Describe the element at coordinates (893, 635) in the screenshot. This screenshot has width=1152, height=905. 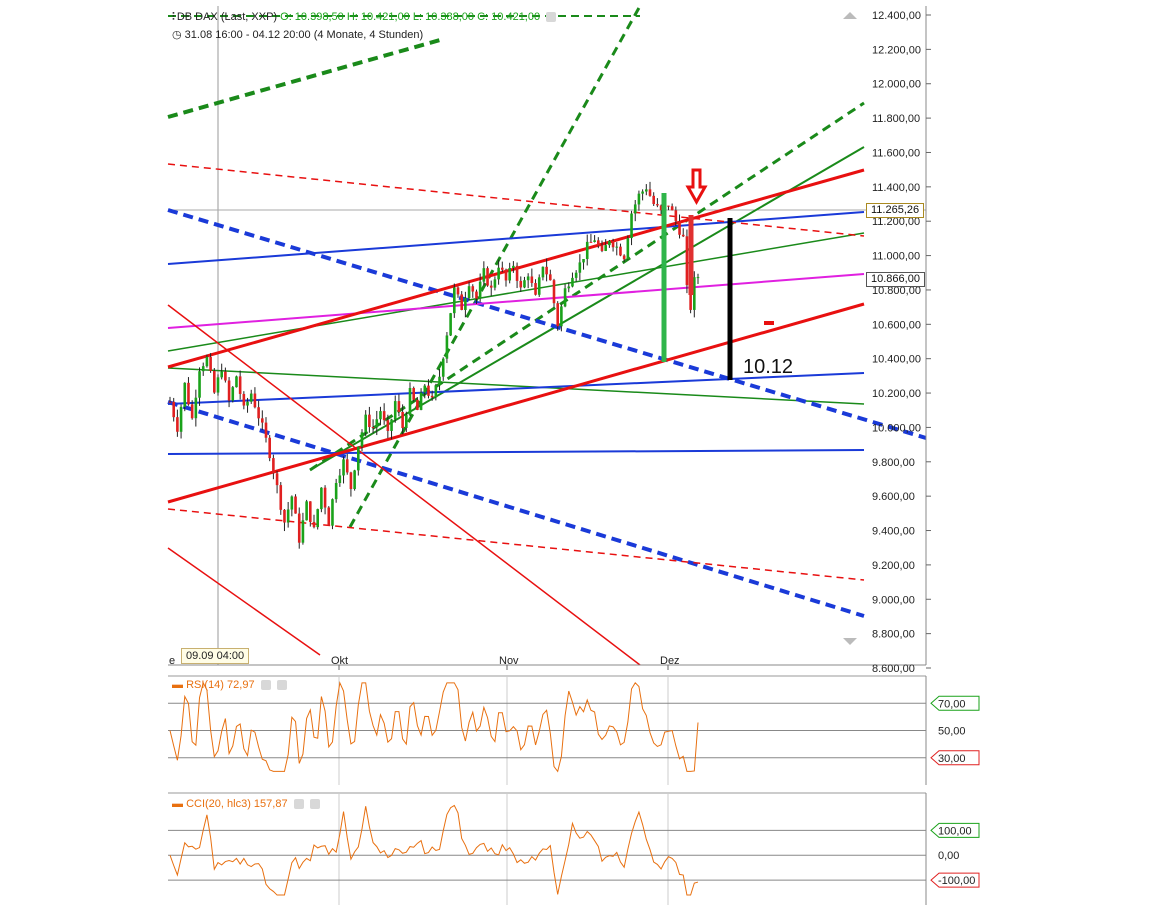
I see `y-tick-label: 8.800,00` at that location.